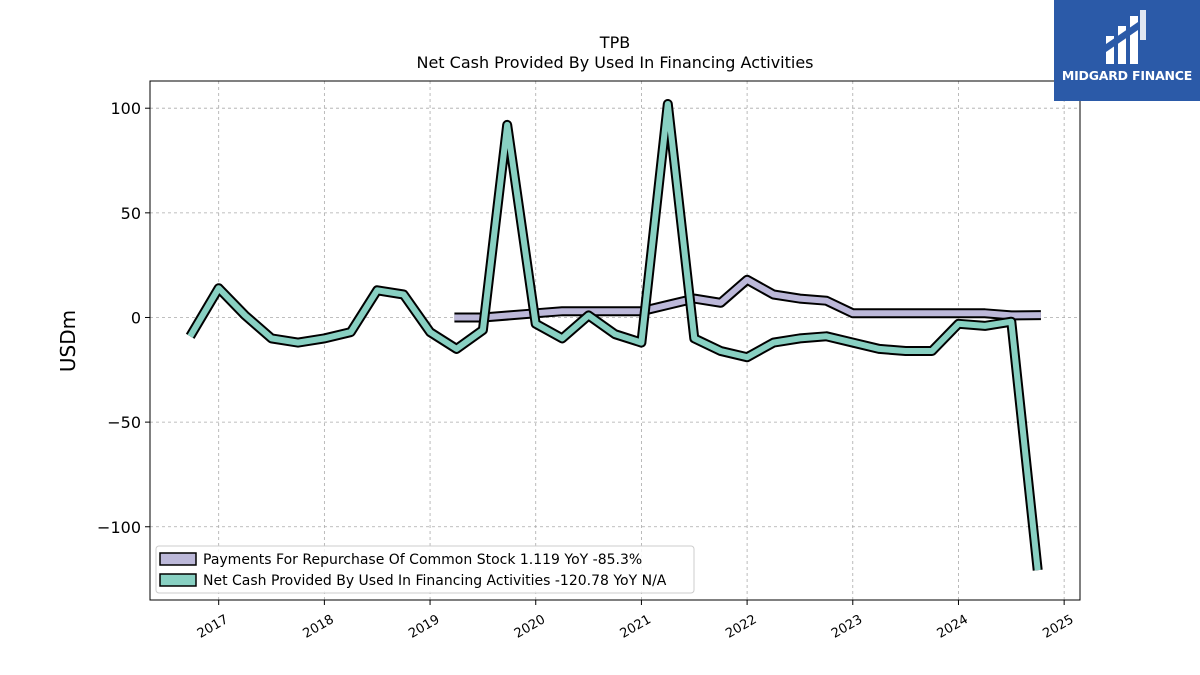 Image resolution: width=1200 pixels, height=675 pixels. I want to click on x-tick-label: 2024, so click(953, 627).